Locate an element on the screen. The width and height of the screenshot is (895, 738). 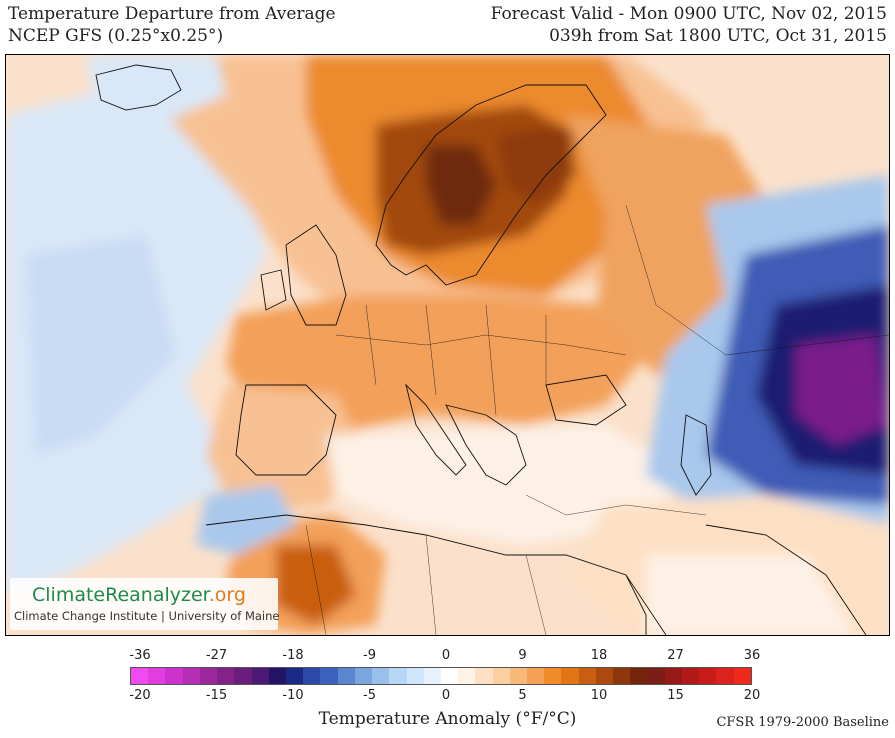
scandinavia-dark is located at coordinates (461, 185).